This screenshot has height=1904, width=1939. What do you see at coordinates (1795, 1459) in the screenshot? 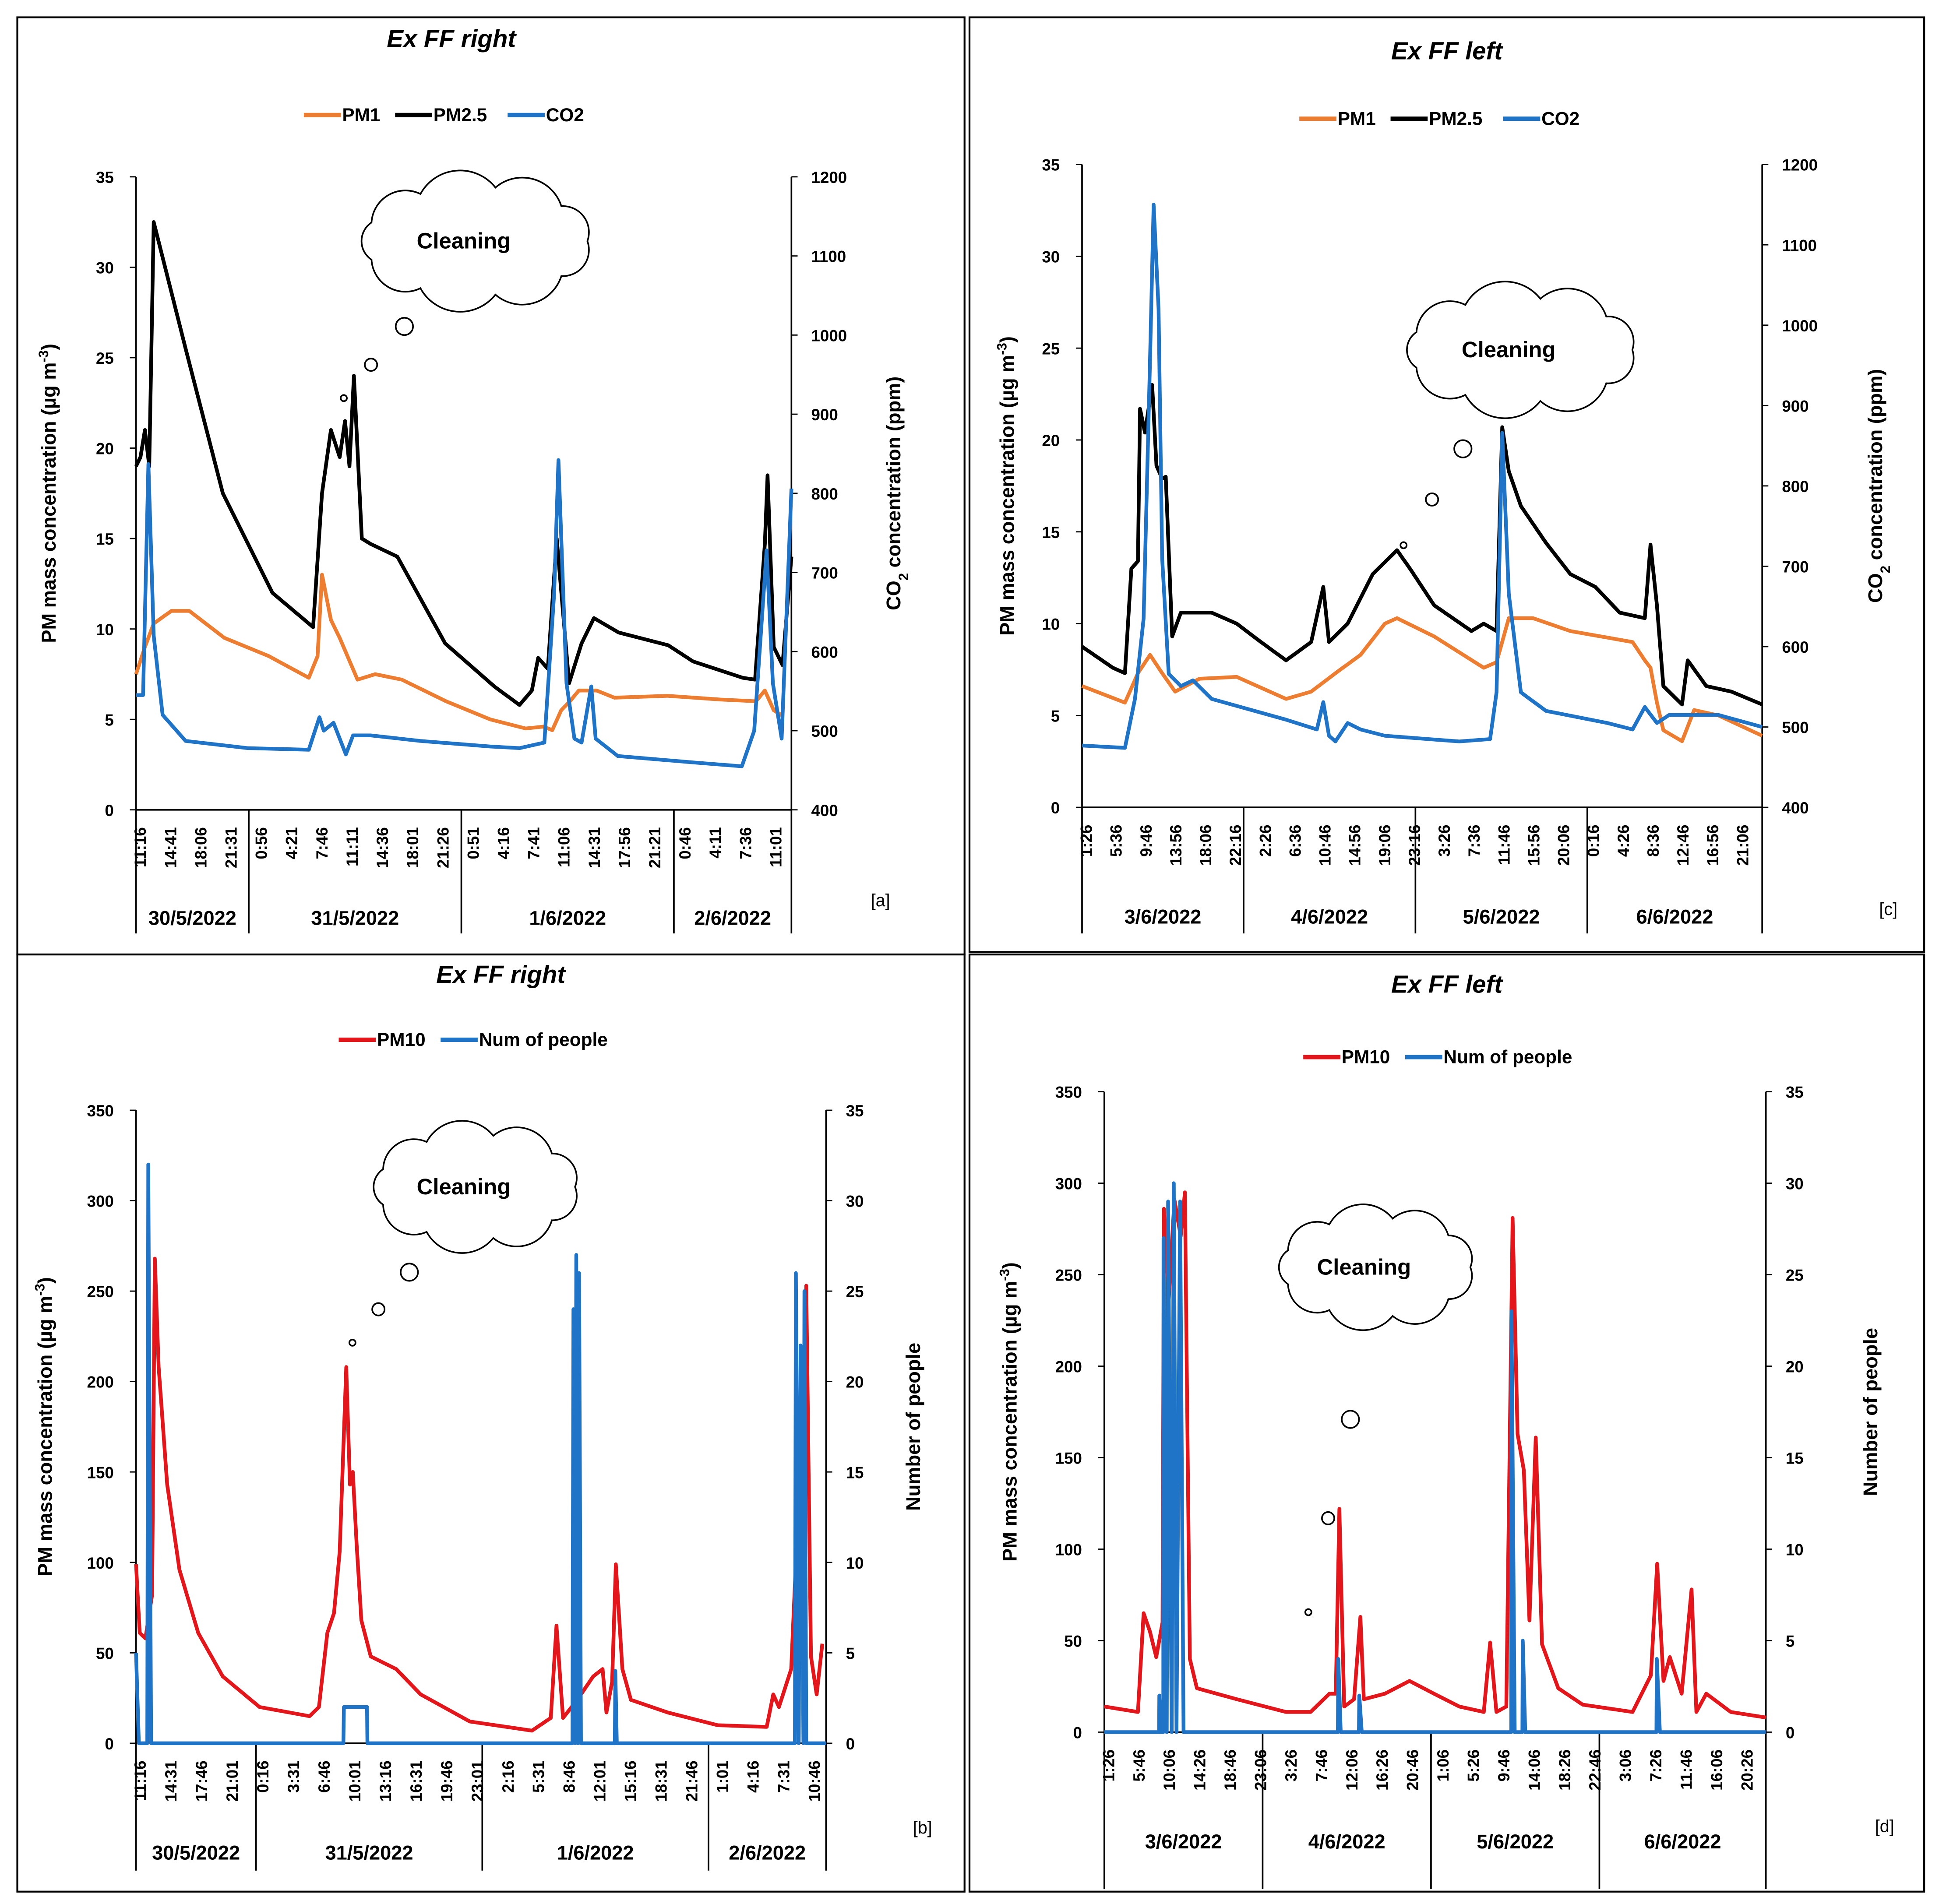
I see `right-tick-label: 15` at bounding box center [1795, 1459].